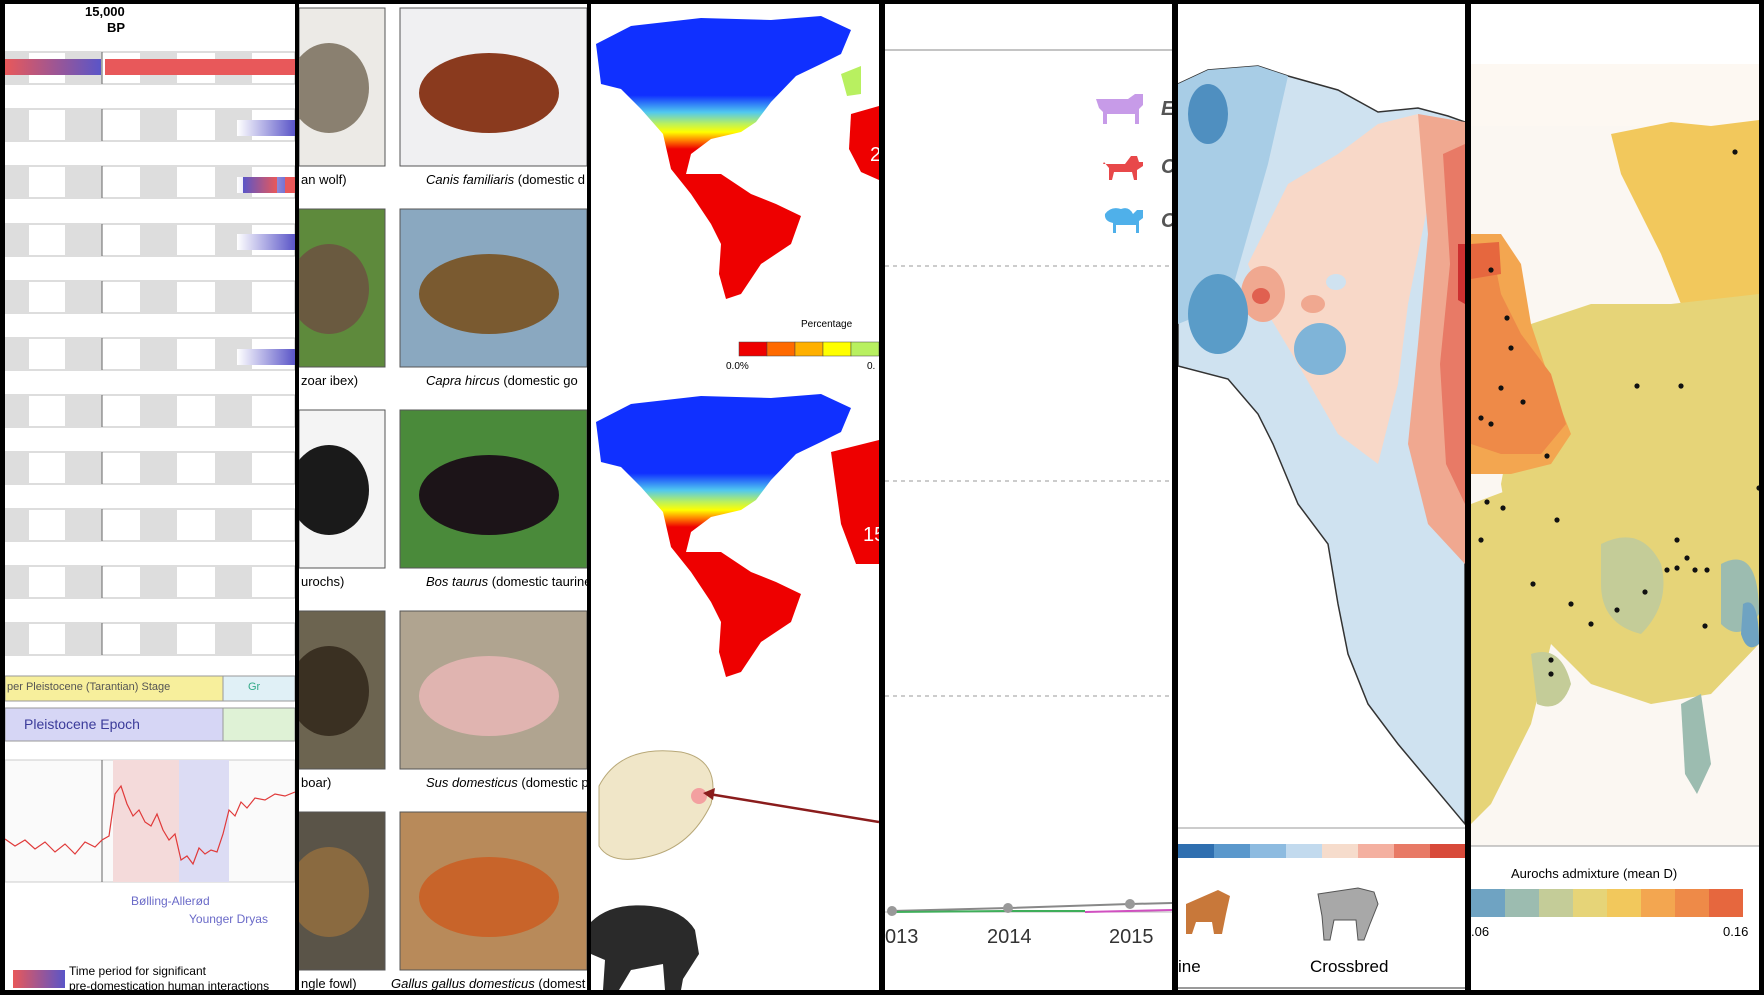  What do you see at coordinates (1123, 168) in the screenshot?
I see `dog-icon` at bounding box center [1123, 168].